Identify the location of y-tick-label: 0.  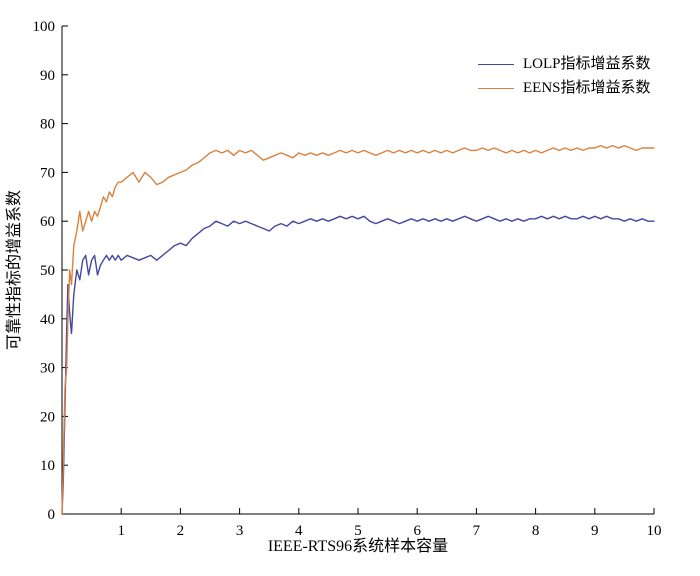
(52, 515).